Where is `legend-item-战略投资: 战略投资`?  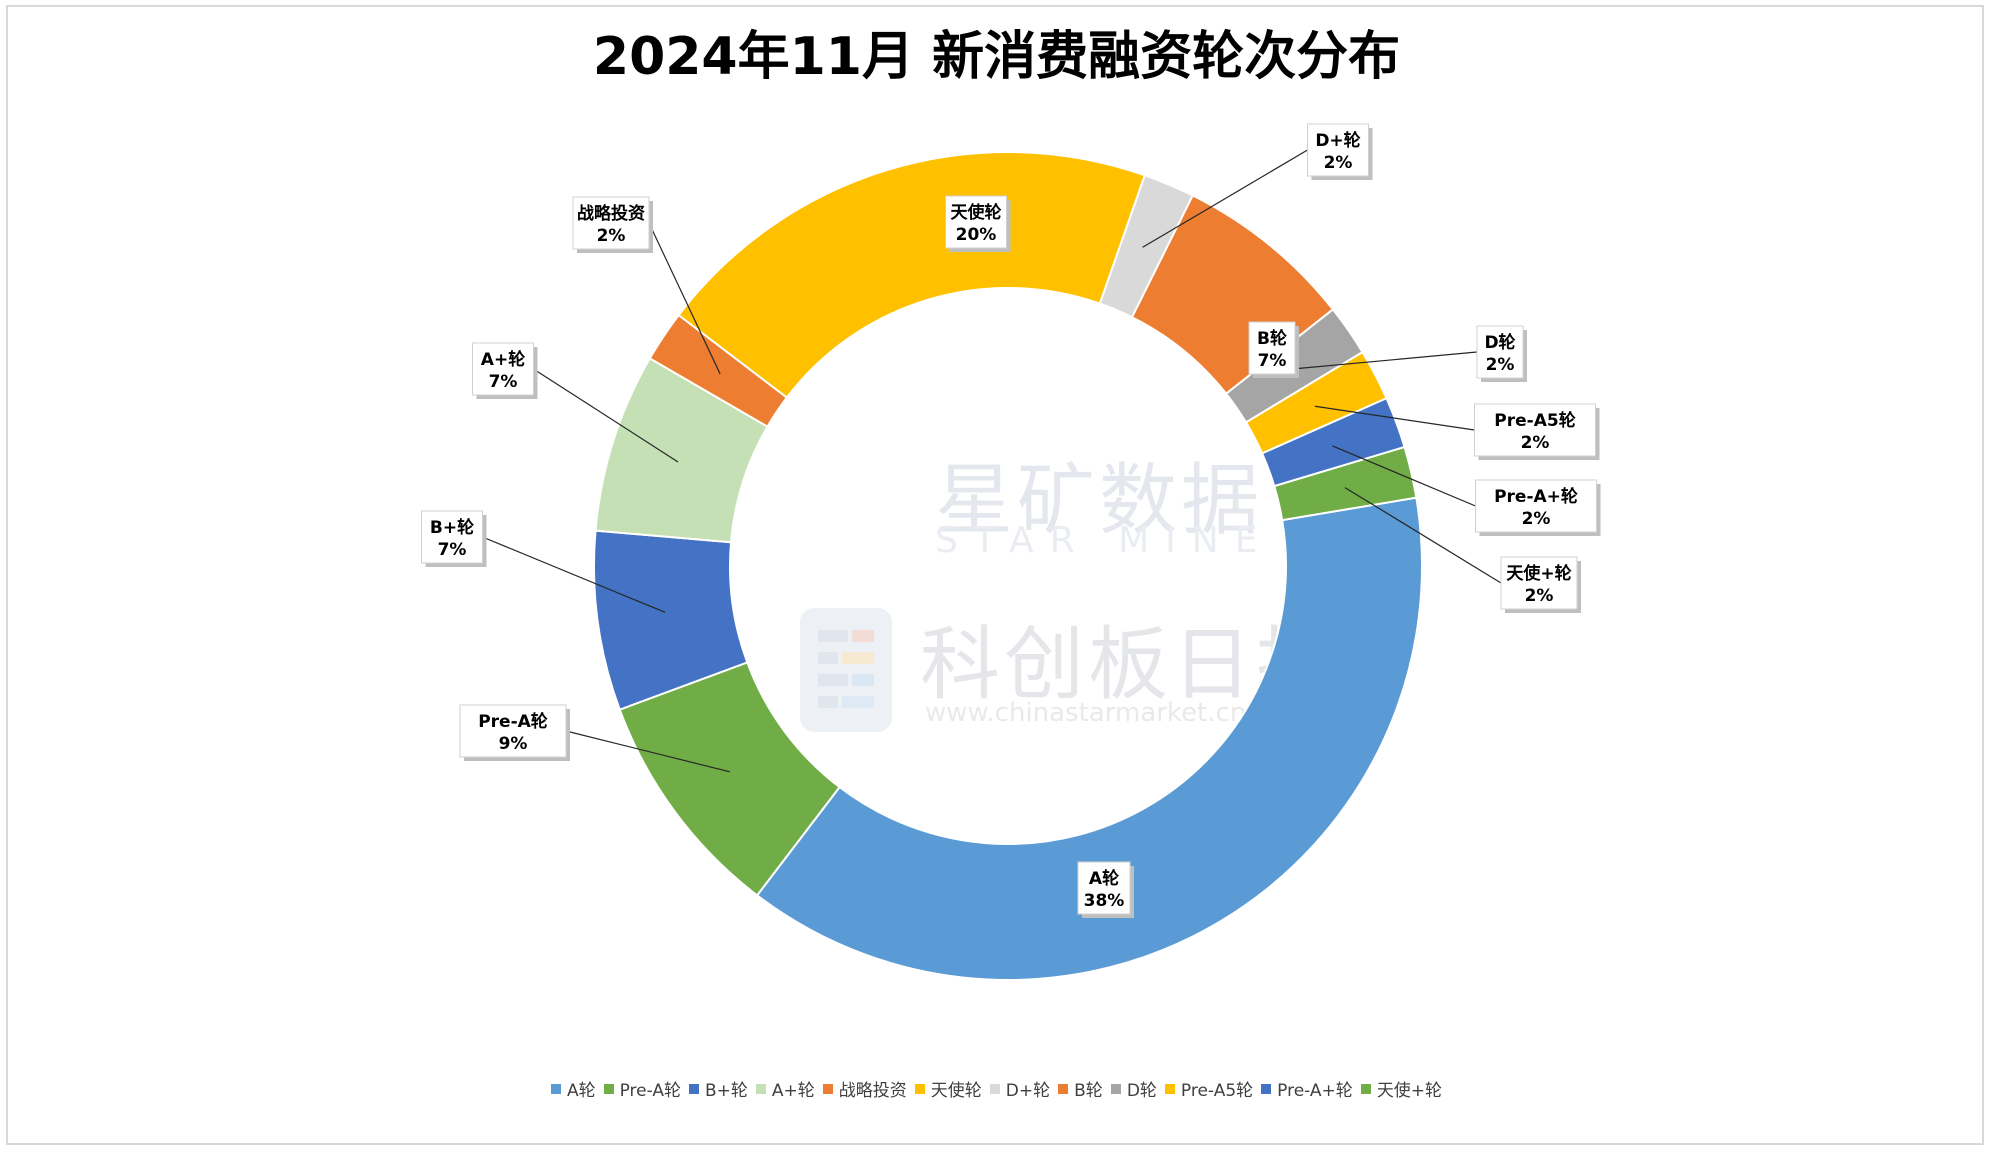 legend-item-战略投资: 战略投资 is located at coordinates (864, 1088).